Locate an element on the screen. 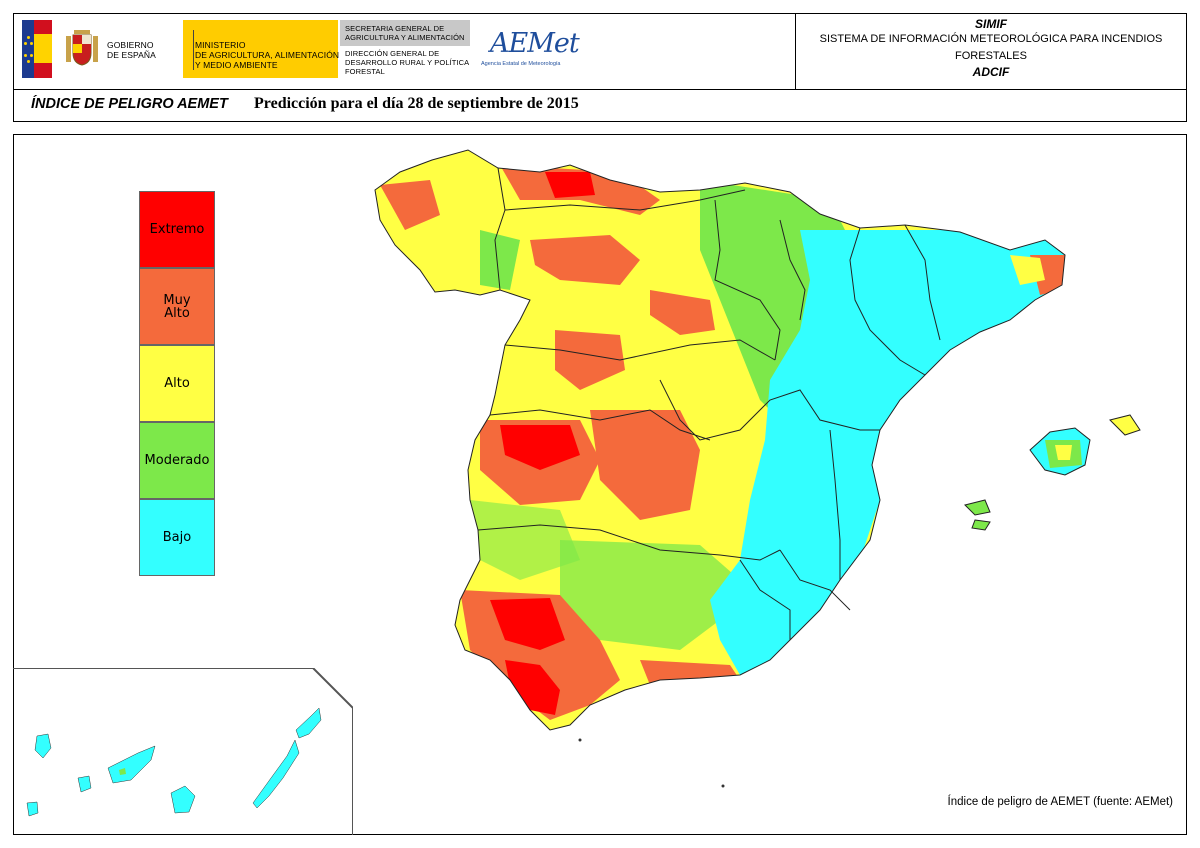  aemet-logo-subtitle: Agencia Estatal de Meteorología is located at coordinates (521, 64).